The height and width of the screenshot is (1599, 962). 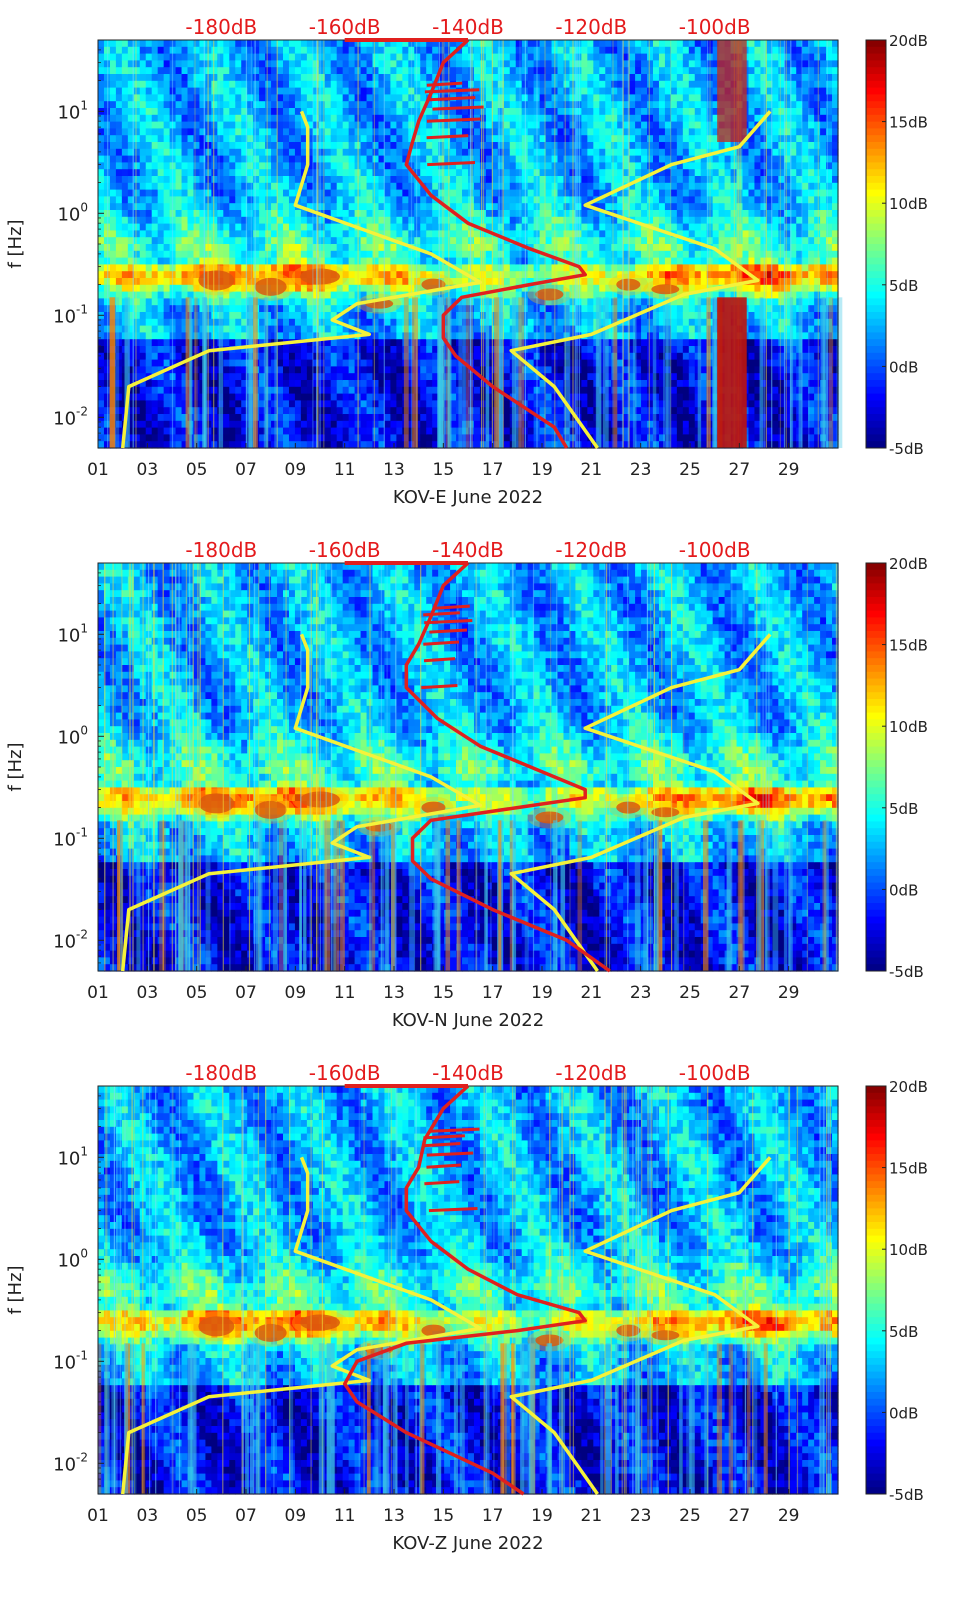 What do you see at coordinates (345, 1073) in the screenshot?
I see `top-axis-tick-label: -160dB` at bounding box center [345, 1073].